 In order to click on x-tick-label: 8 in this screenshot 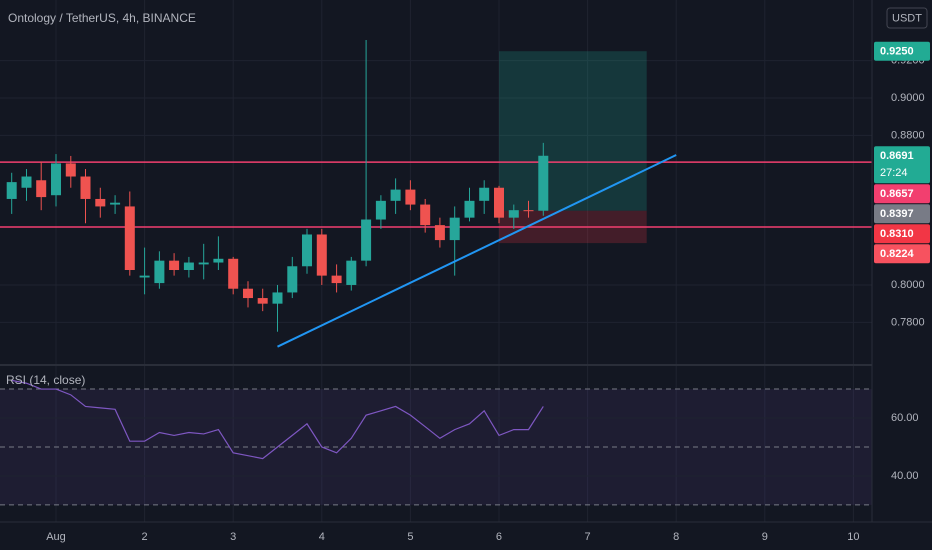, I will do `click(676, 537)`.